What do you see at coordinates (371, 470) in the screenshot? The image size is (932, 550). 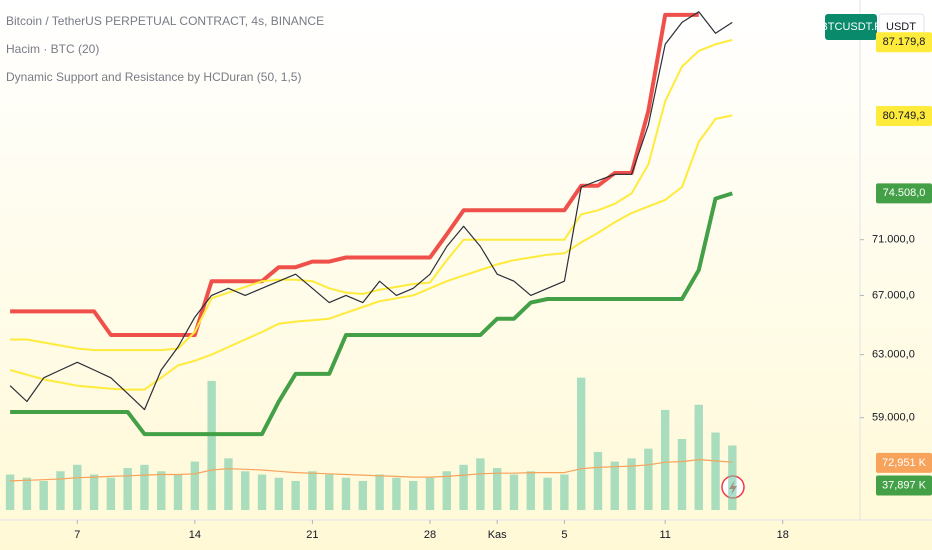 I see `series-line` at bounding box center [371, 470].